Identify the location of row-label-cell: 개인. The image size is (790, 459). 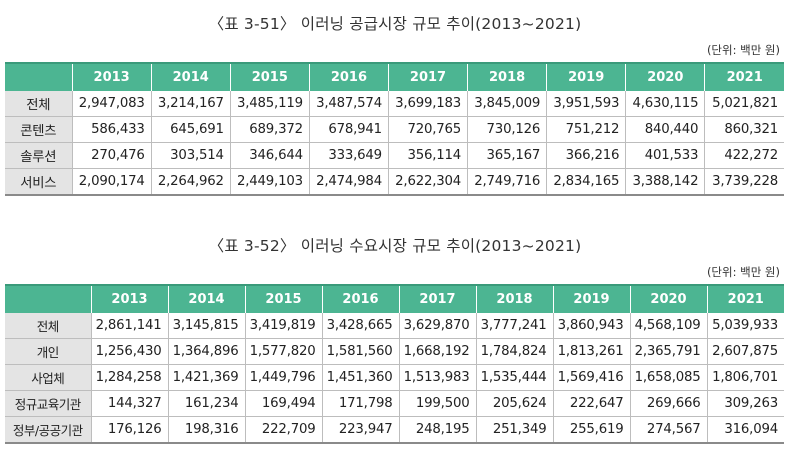
(48, 351).